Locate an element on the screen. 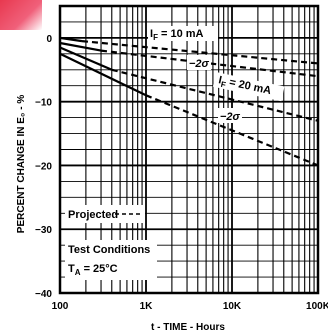 The width and height of the screenshot is (328, 336). label-bg-sig1 is located at coordinates (199, 62).